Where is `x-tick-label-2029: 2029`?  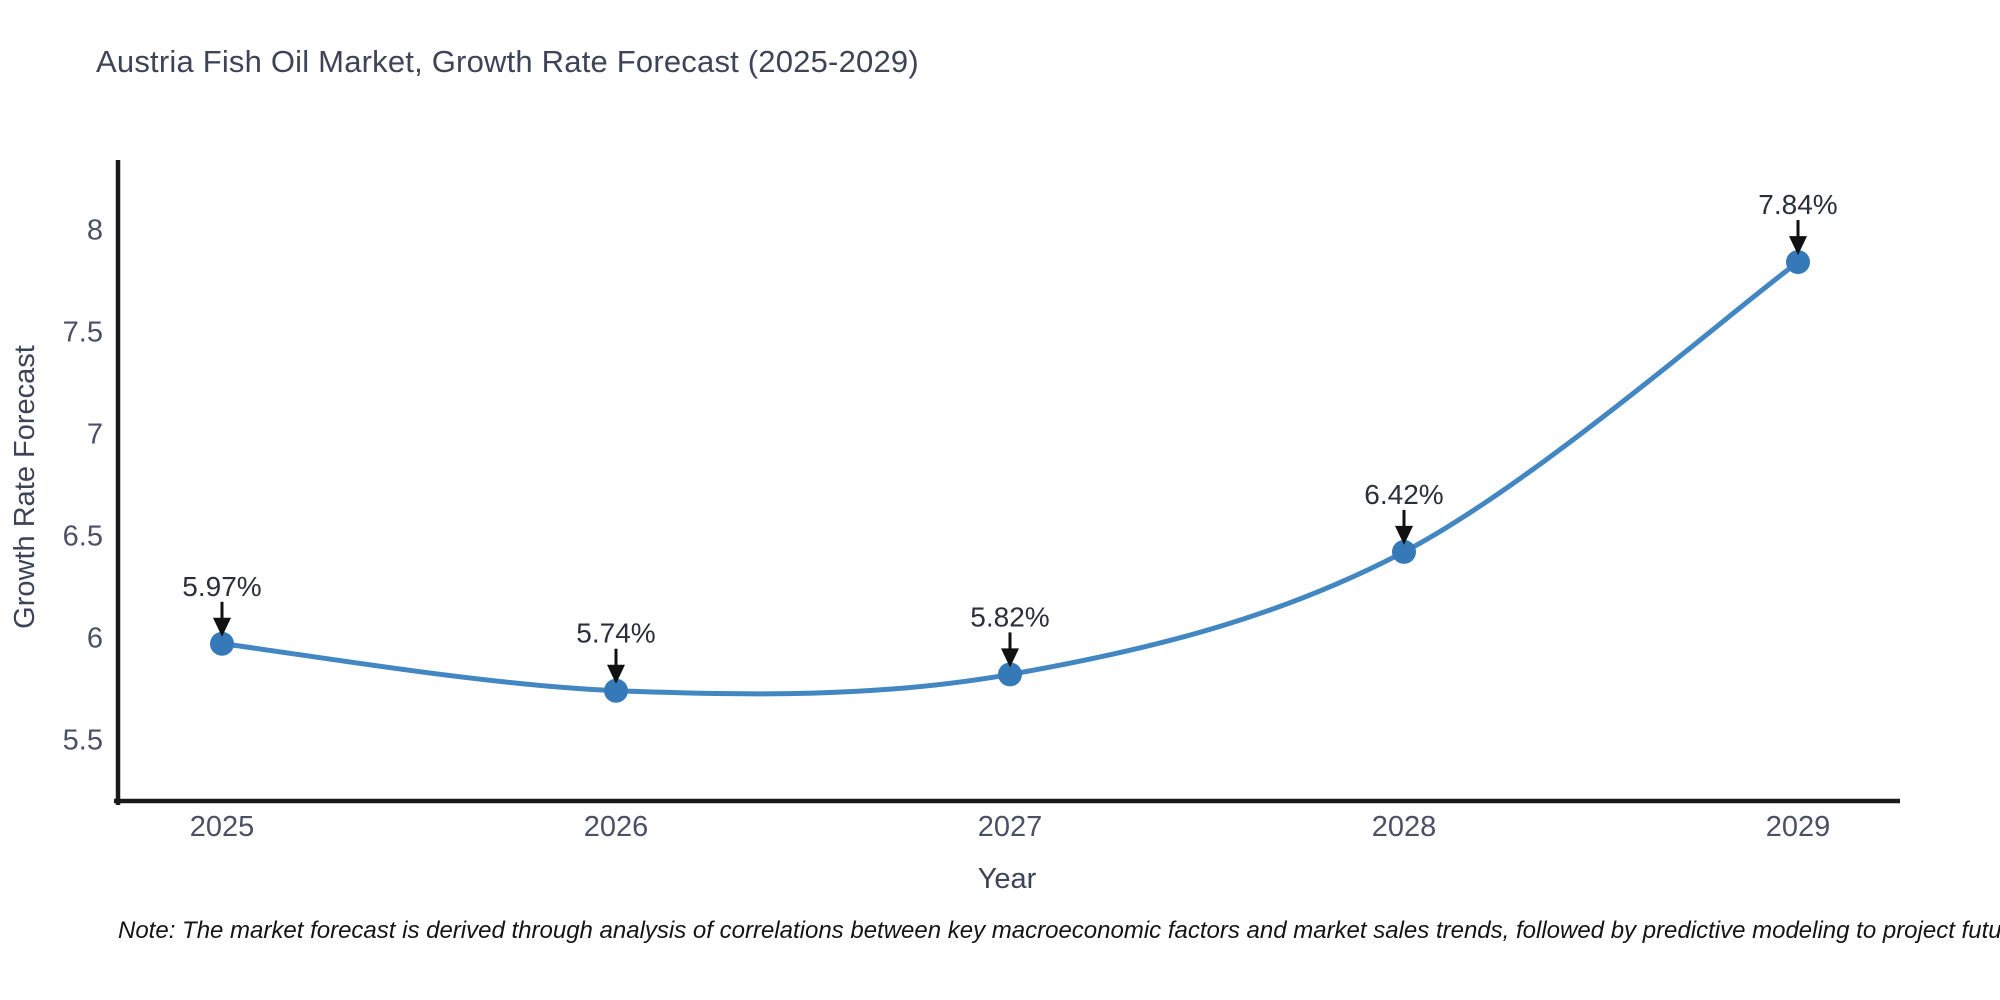
x-tick-label-2029: 2029 is located at coordinates (1798, 827).